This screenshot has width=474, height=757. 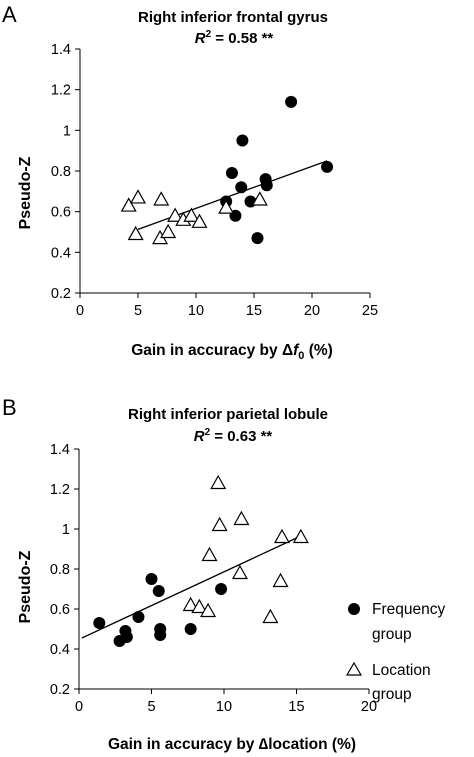 I want to click on panel-a-r-squared: R2 = 0.58 **, so click(x=234, y=38).